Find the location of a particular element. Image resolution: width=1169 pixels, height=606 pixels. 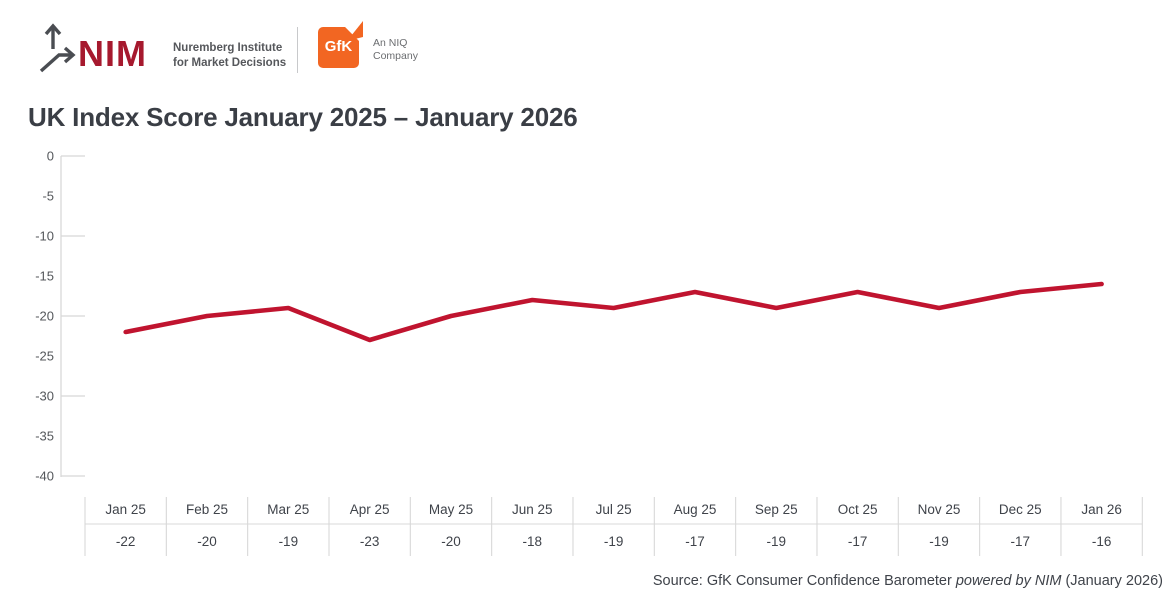

y-axis-tick-label: -20 is located at coordinates (44, 316).